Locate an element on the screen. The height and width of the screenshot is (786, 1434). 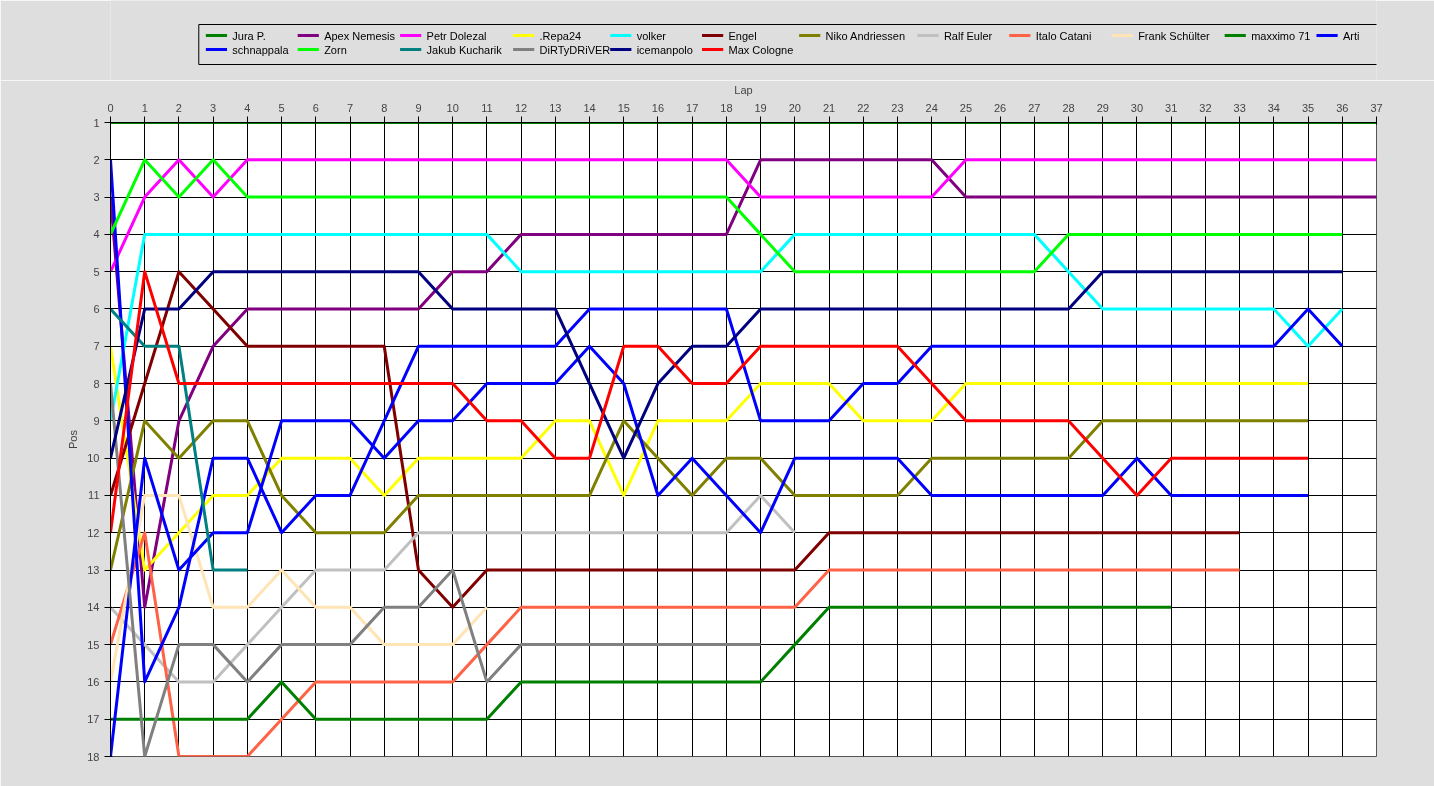
legend-label: volker is located at coordinates (651, 35).